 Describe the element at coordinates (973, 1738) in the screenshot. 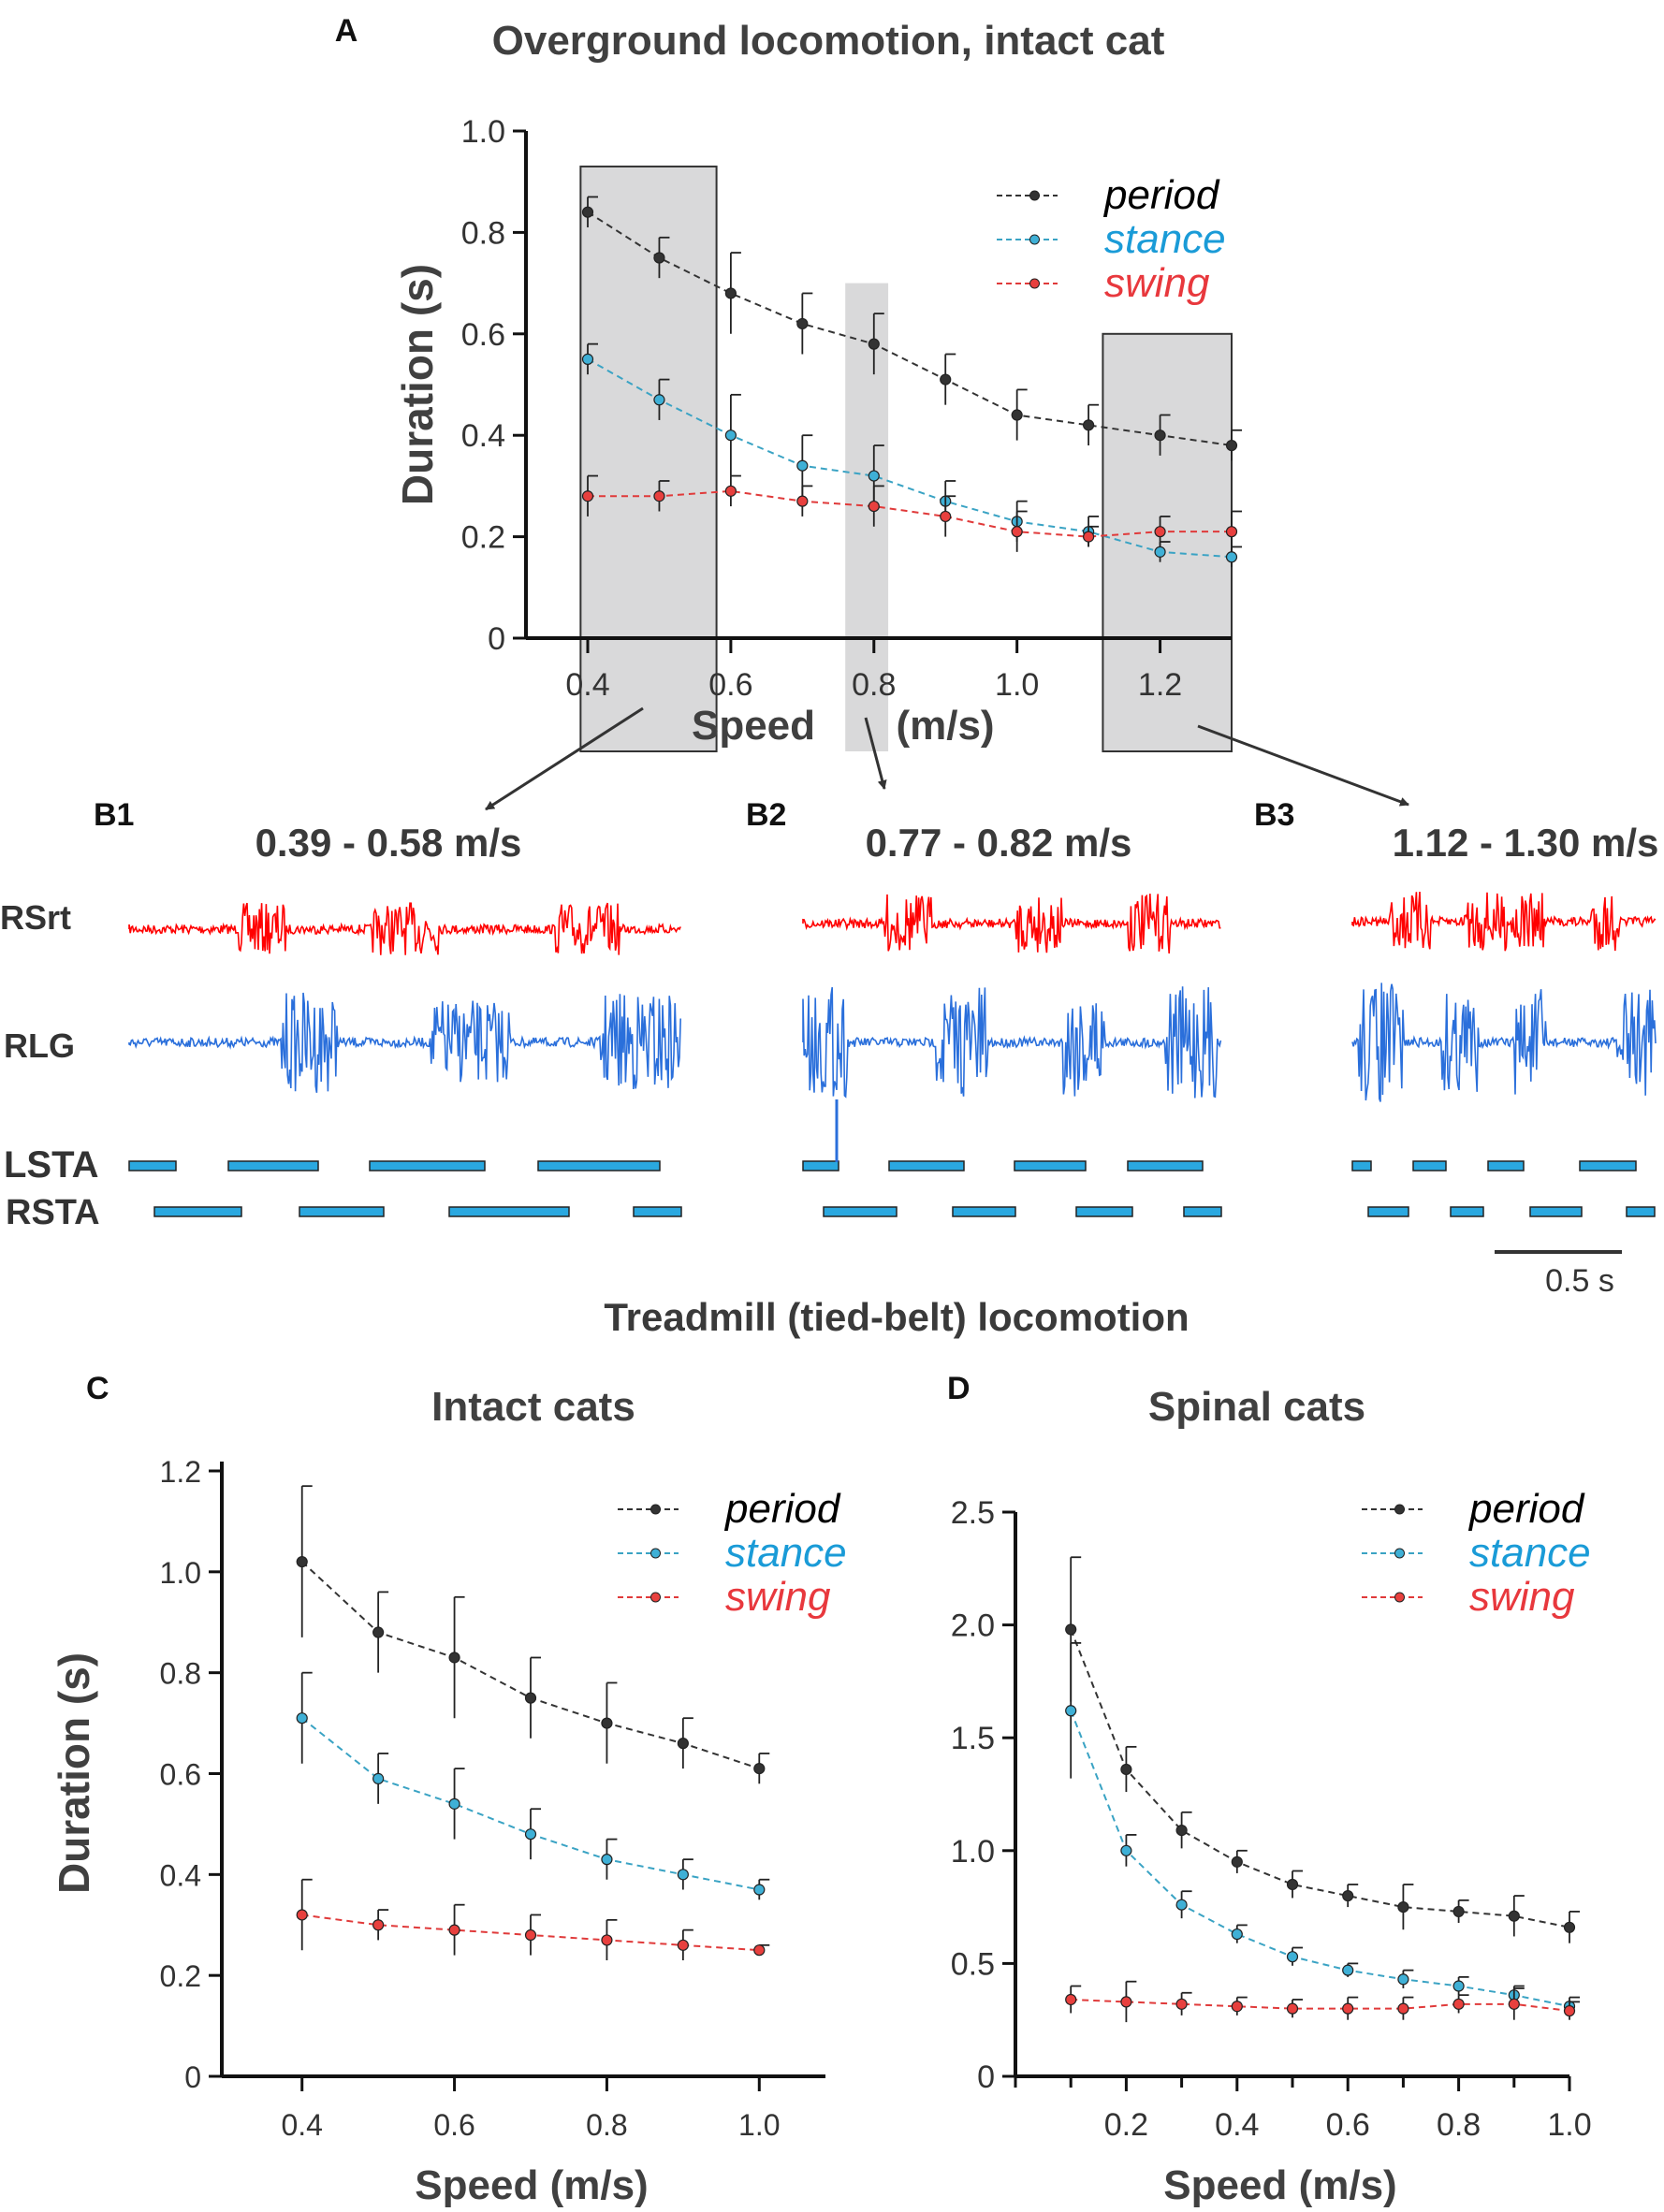

I see `y-tick-label: 1.5` at that location.